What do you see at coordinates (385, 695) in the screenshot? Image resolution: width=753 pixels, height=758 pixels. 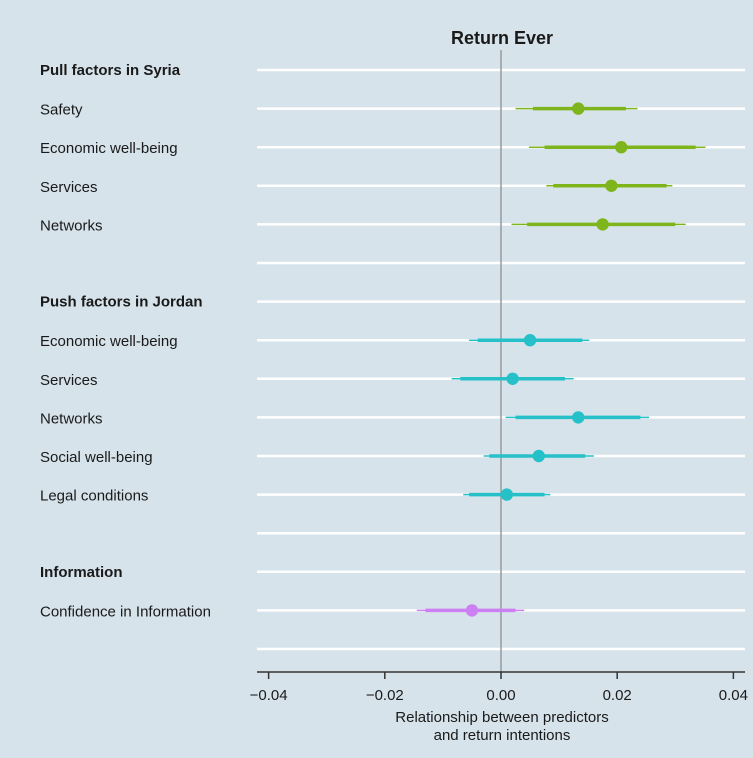 I see `x-tick-label: −0.02` at bounding box center [385, 695].